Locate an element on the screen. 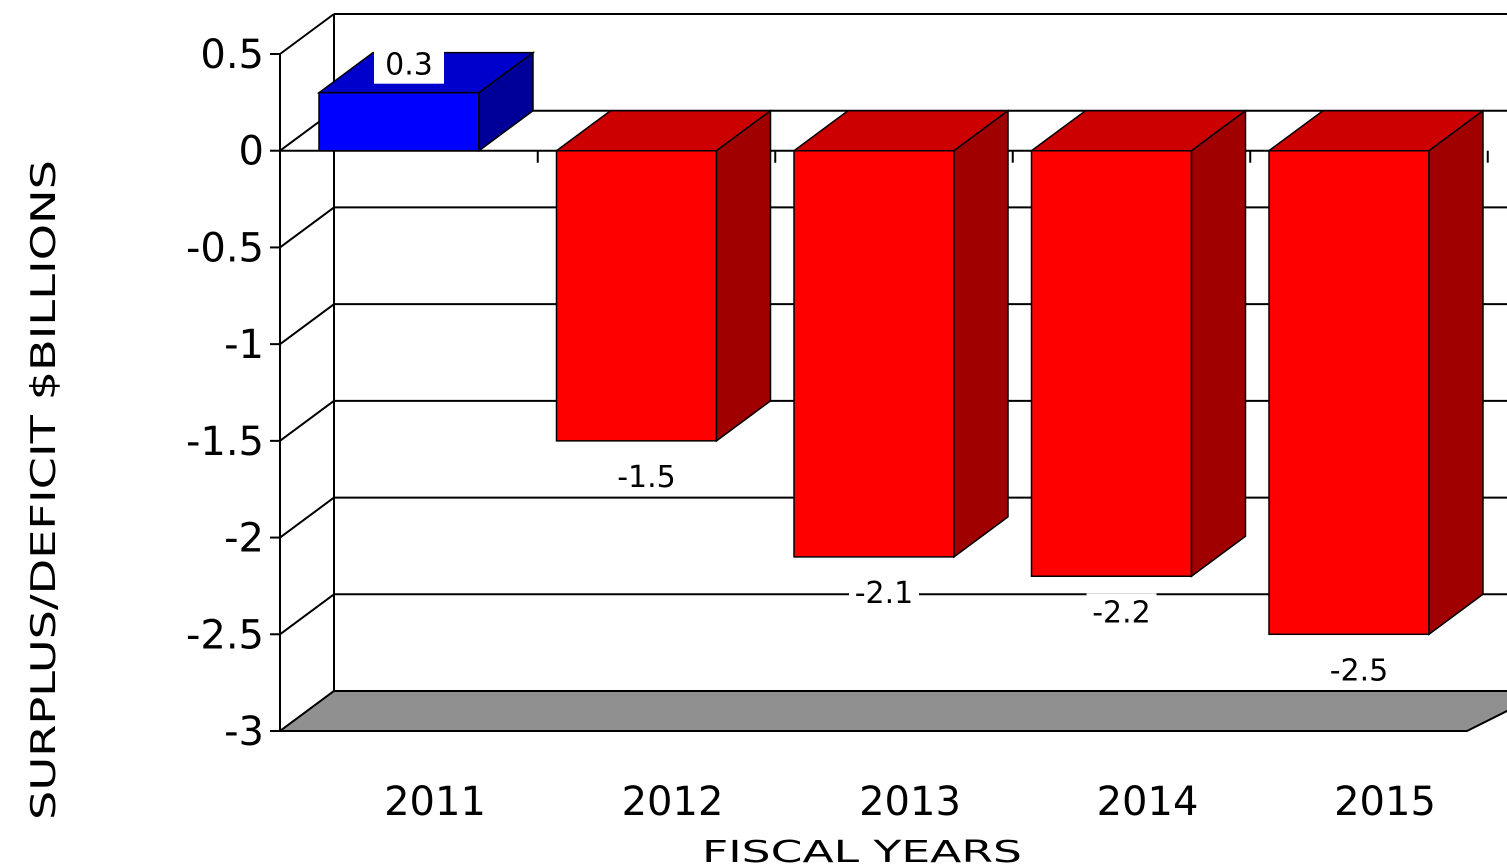  bar-side-2013 is located at coordinates (981, 334).